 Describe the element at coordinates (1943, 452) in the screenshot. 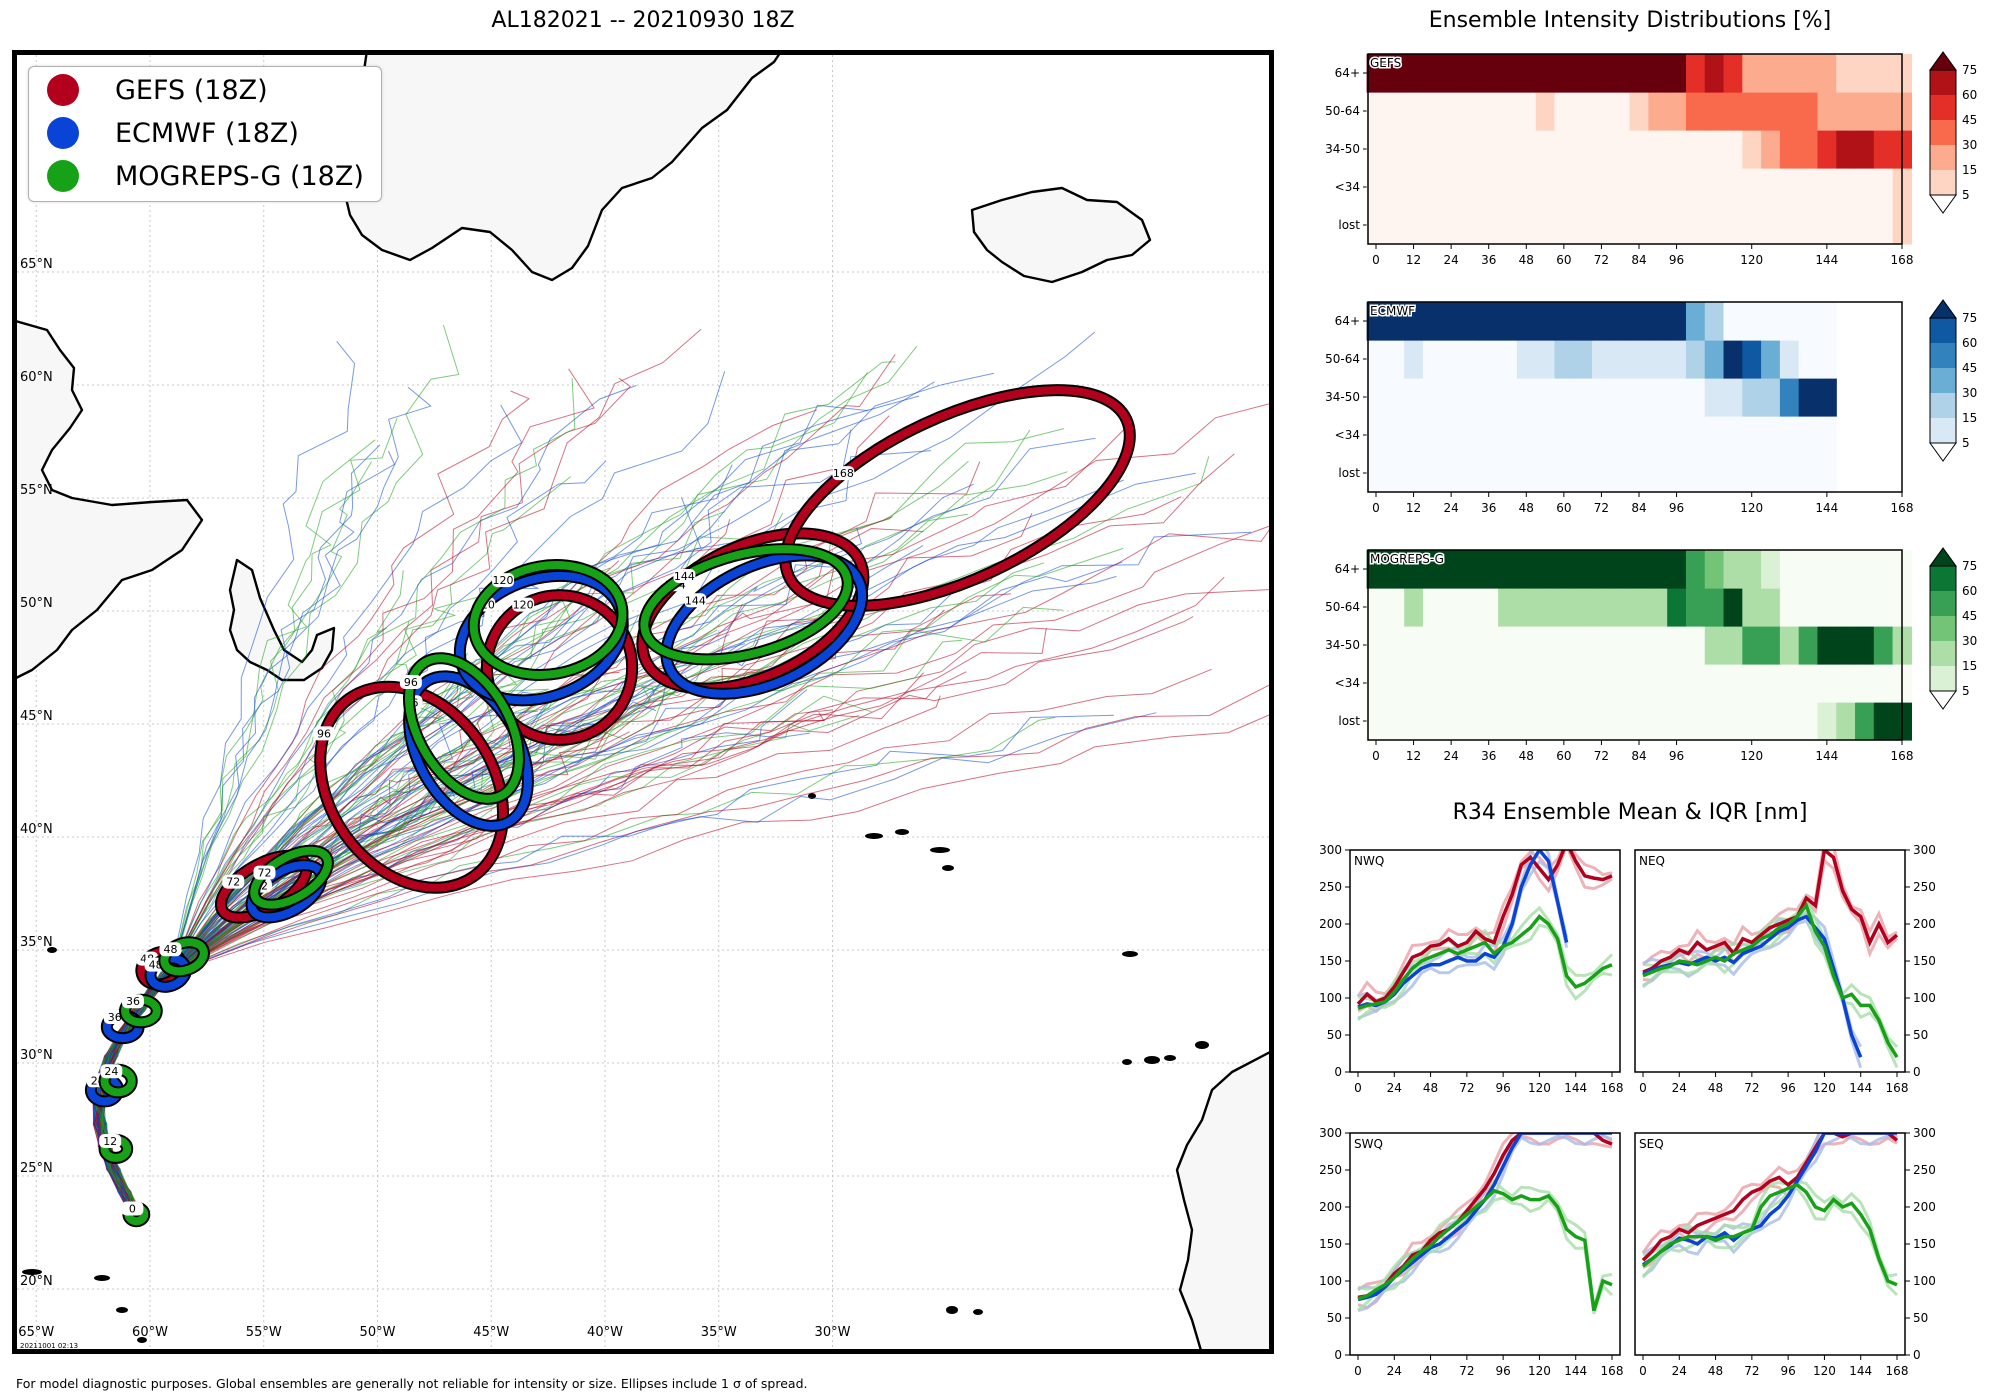

I see `colorbar-bottom-arrow` at that location.